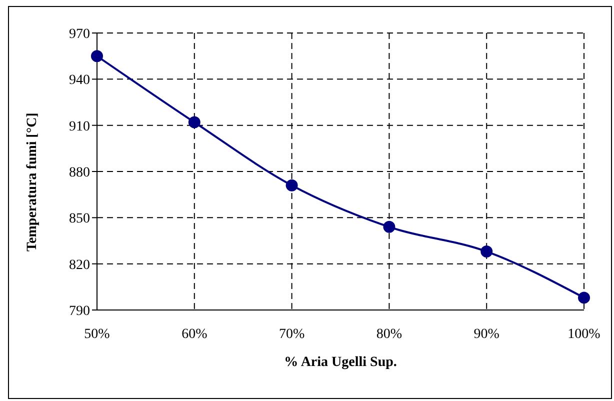 The height and width of the screenshot is (401, 614). I want to click on y-tick-label: 790, so click(79, 311).